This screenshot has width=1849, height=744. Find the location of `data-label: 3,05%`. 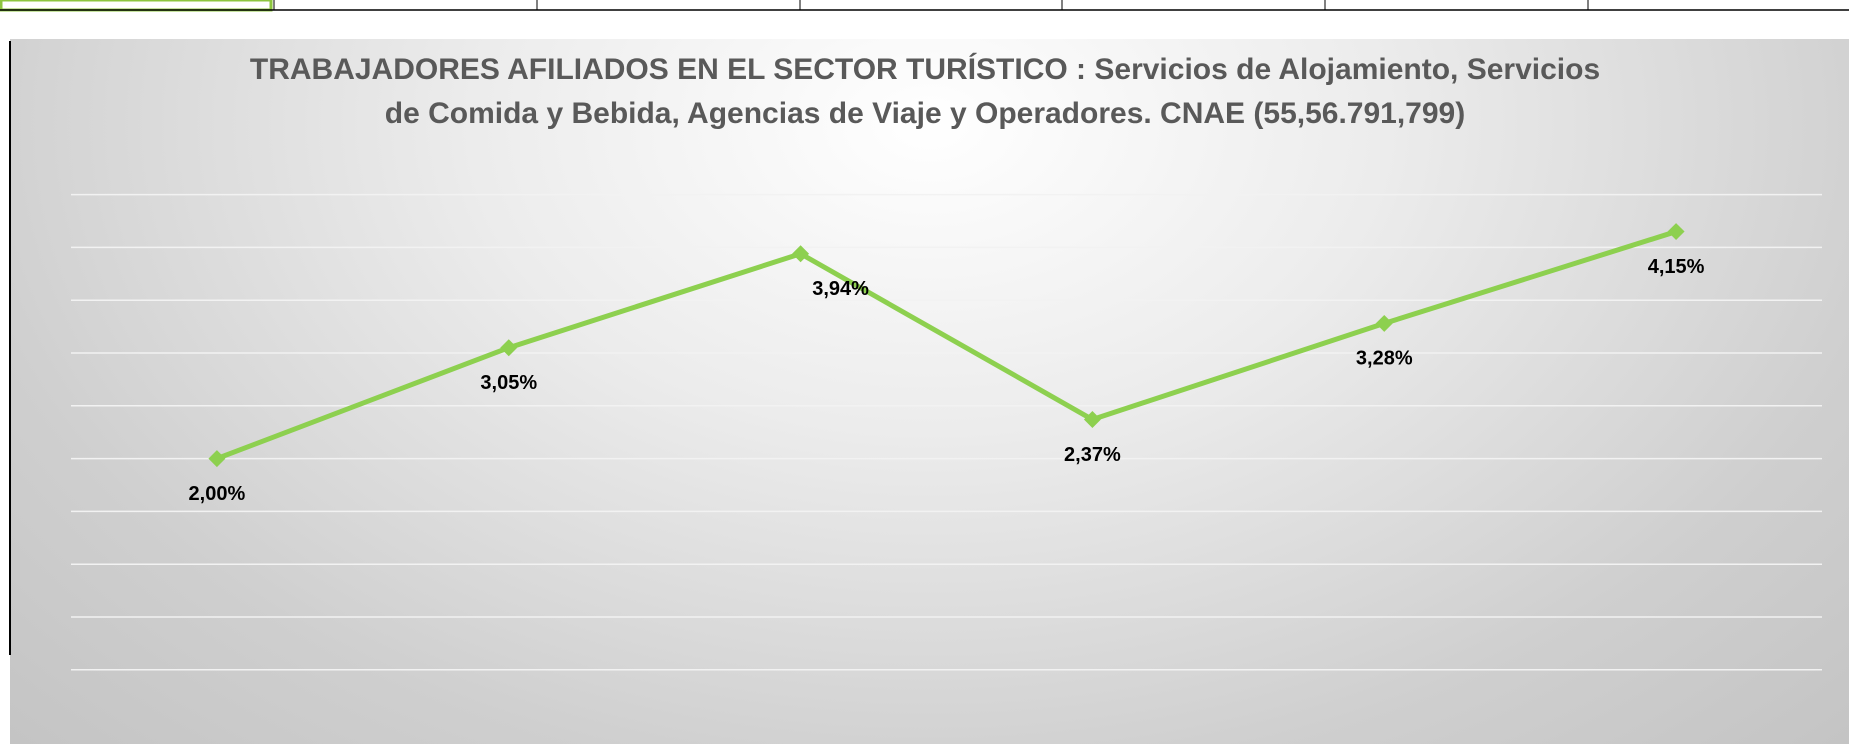

data-label: 3,05% is located at coordinates (508, 383).